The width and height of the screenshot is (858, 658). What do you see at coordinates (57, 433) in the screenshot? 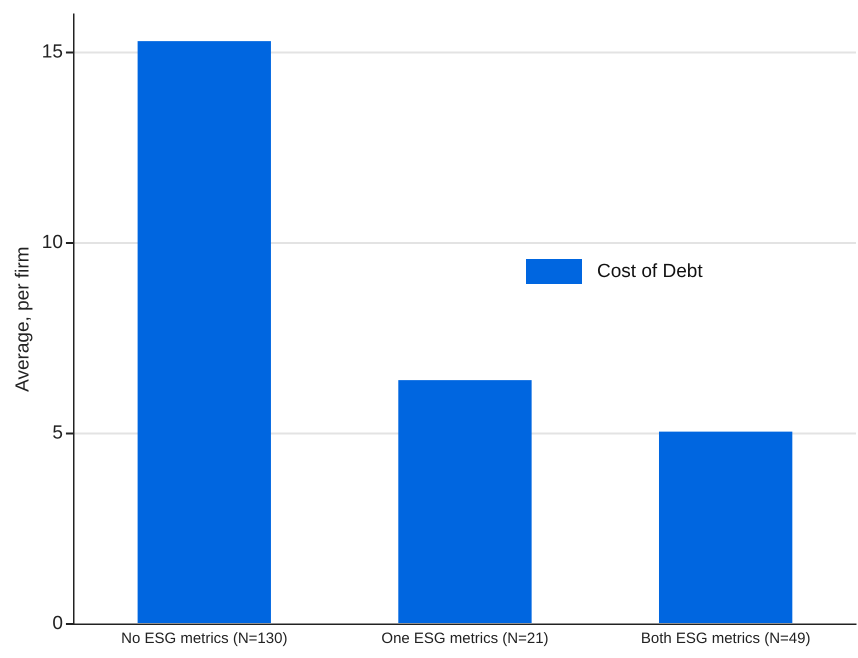
I see `y-tick-label: 5` at bounding box center [57, 433].